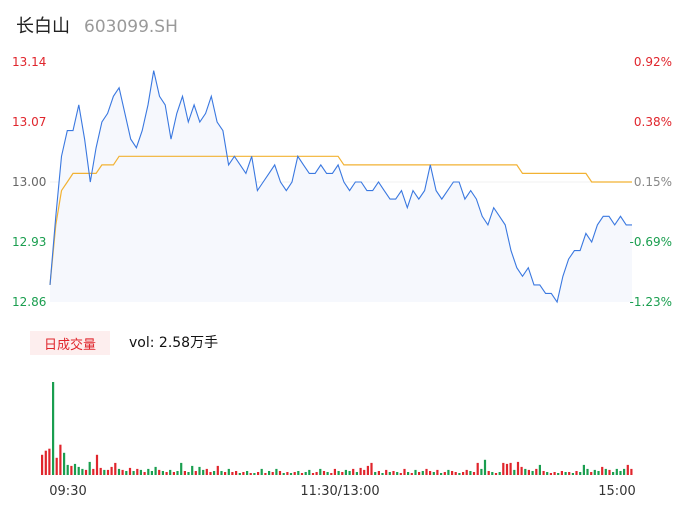  I want to click on percent-axis: 0.92% 0.38% 0.15% -0.69% -1.23%, so click(651, 182).